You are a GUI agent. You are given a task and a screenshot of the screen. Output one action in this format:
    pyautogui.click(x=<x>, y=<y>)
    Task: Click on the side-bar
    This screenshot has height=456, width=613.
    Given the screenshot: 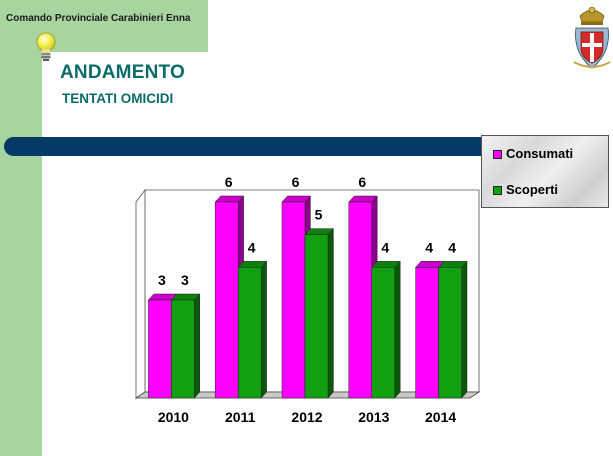 What is the action you would take?
    pyautogui.click(x=21, y=228)
    